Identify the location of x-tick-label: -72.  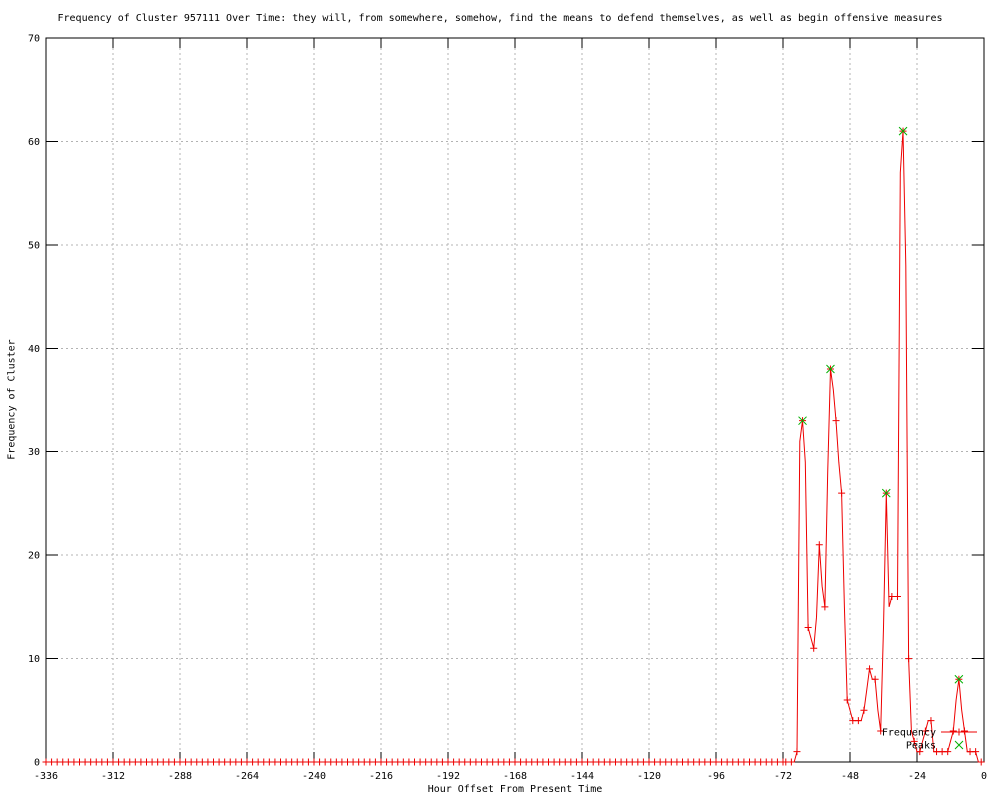
(783, 776).